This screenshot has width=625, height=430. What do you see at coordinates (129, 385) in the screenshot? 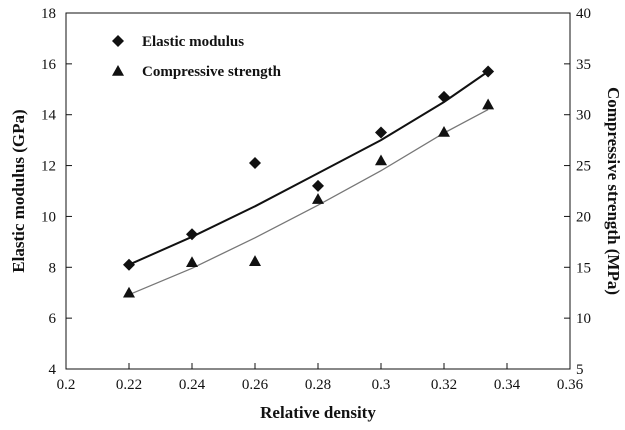
I see `x-tick-label: 0.22` at bounding box center [129, 385].